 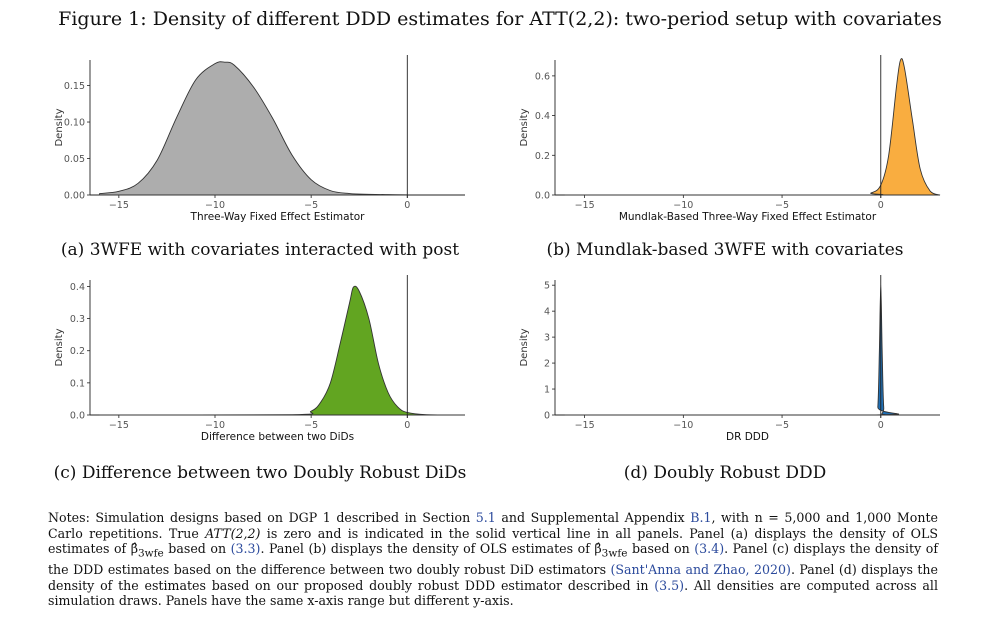 I want to click on y-tick-label: 0.3, so click(x=77, y=319).